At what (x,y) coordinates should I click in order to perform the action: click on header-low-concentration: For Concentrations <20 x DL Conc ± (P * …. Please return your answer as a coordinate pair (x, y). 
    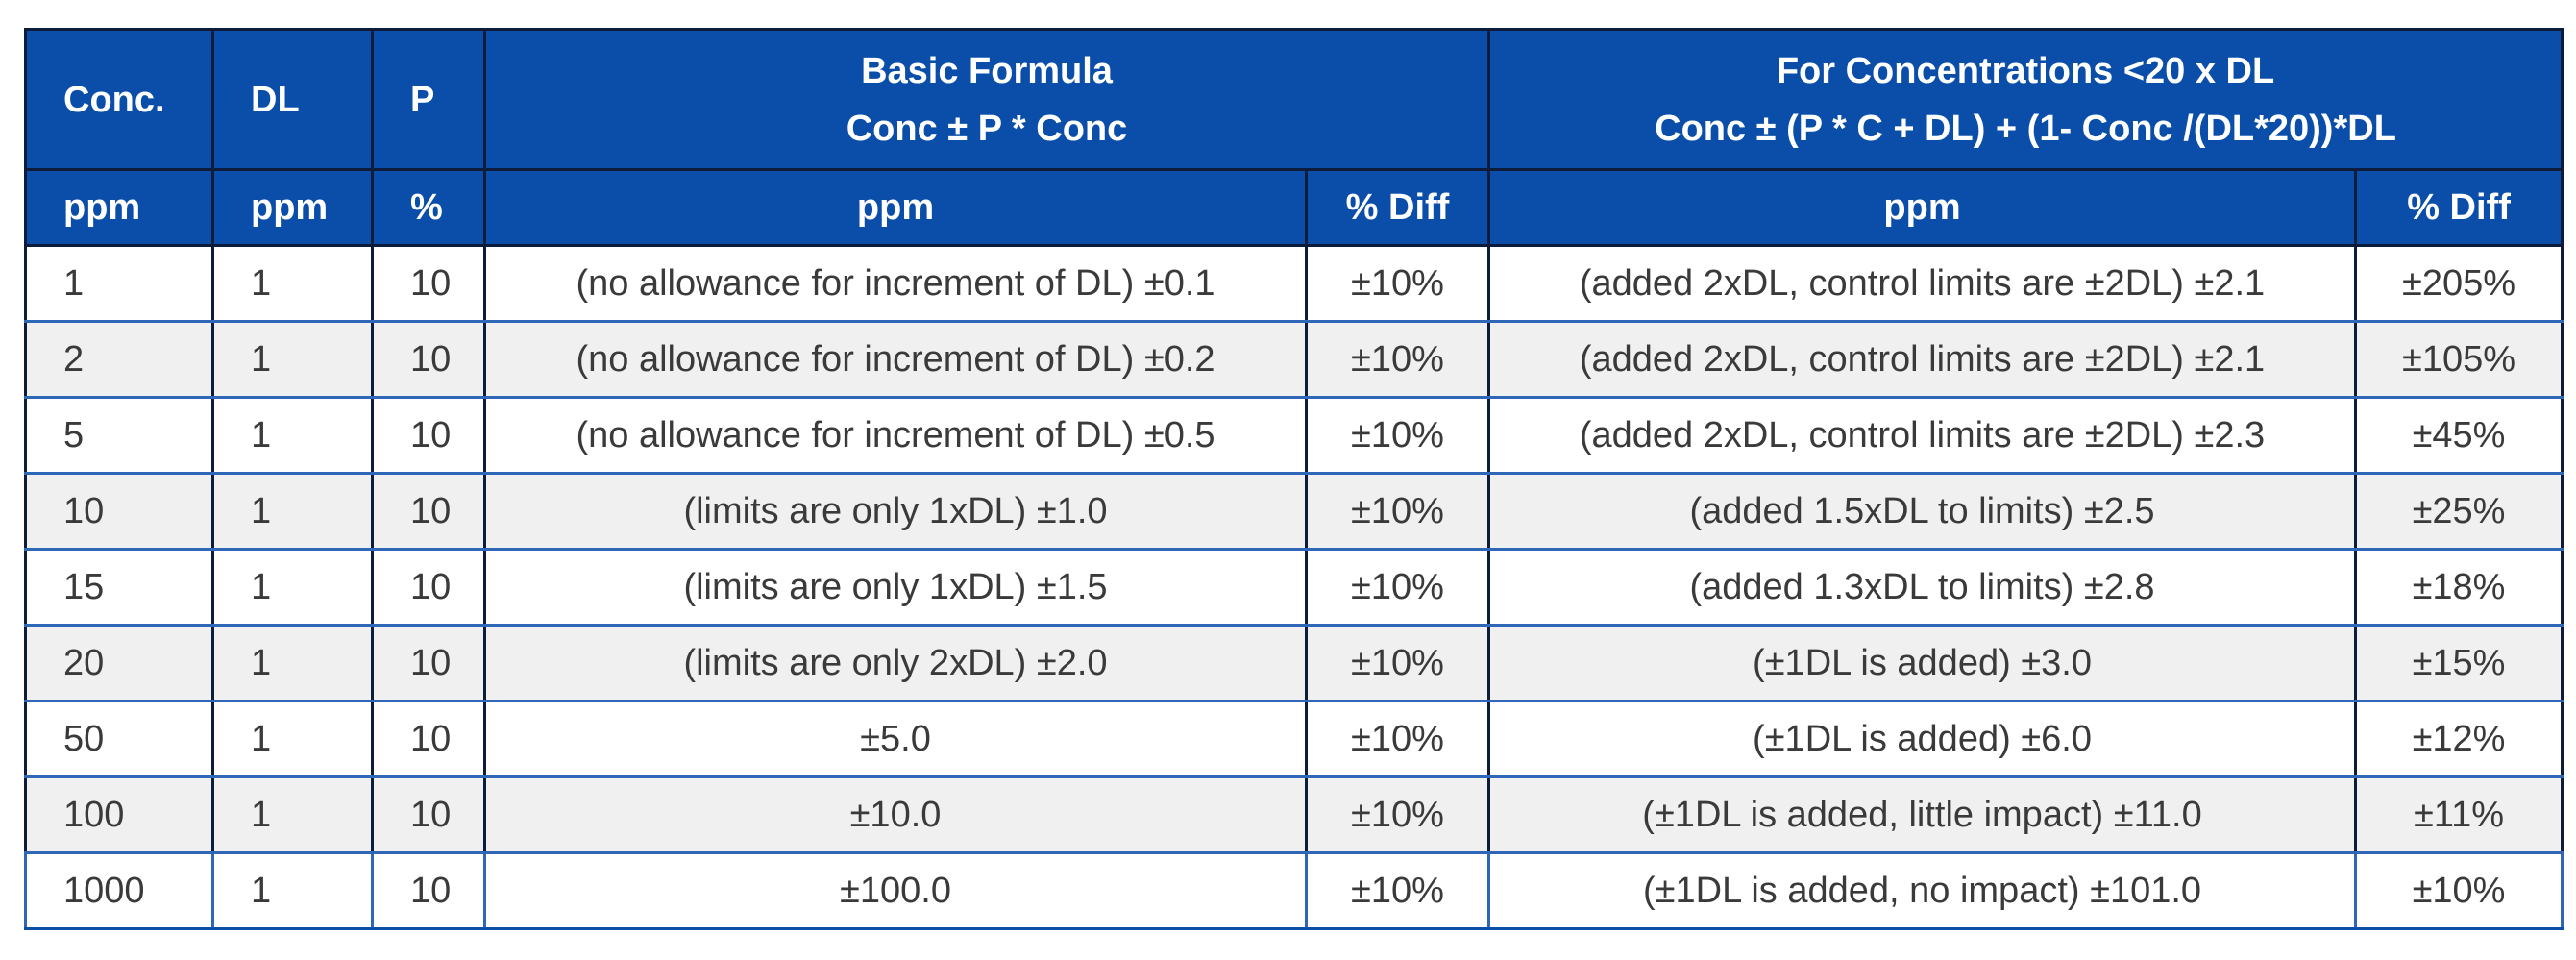
    Looking at the image, I should click on (2025, 99).